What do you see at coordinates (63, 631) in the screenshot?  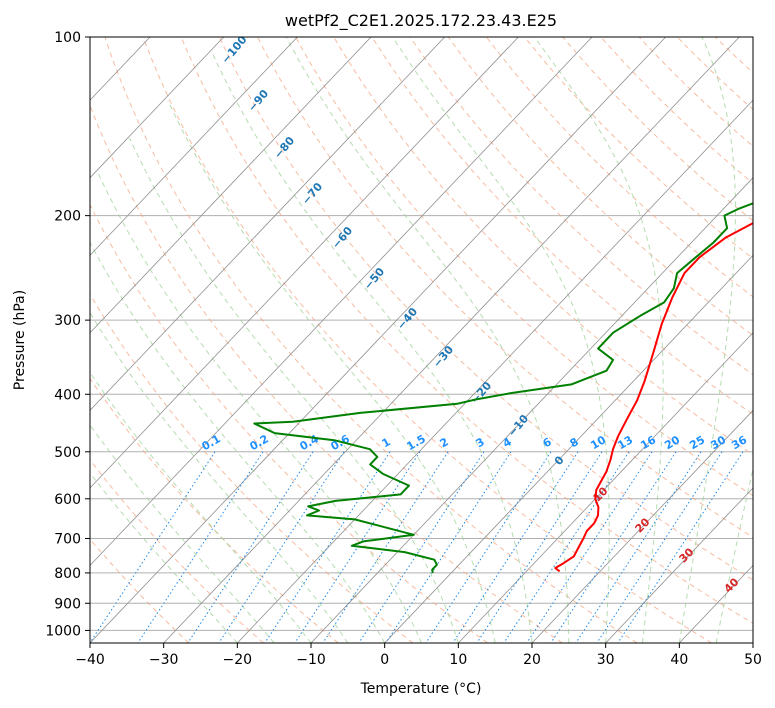 I see `y-tick-label: 1000` at bounding box center [63, 631].